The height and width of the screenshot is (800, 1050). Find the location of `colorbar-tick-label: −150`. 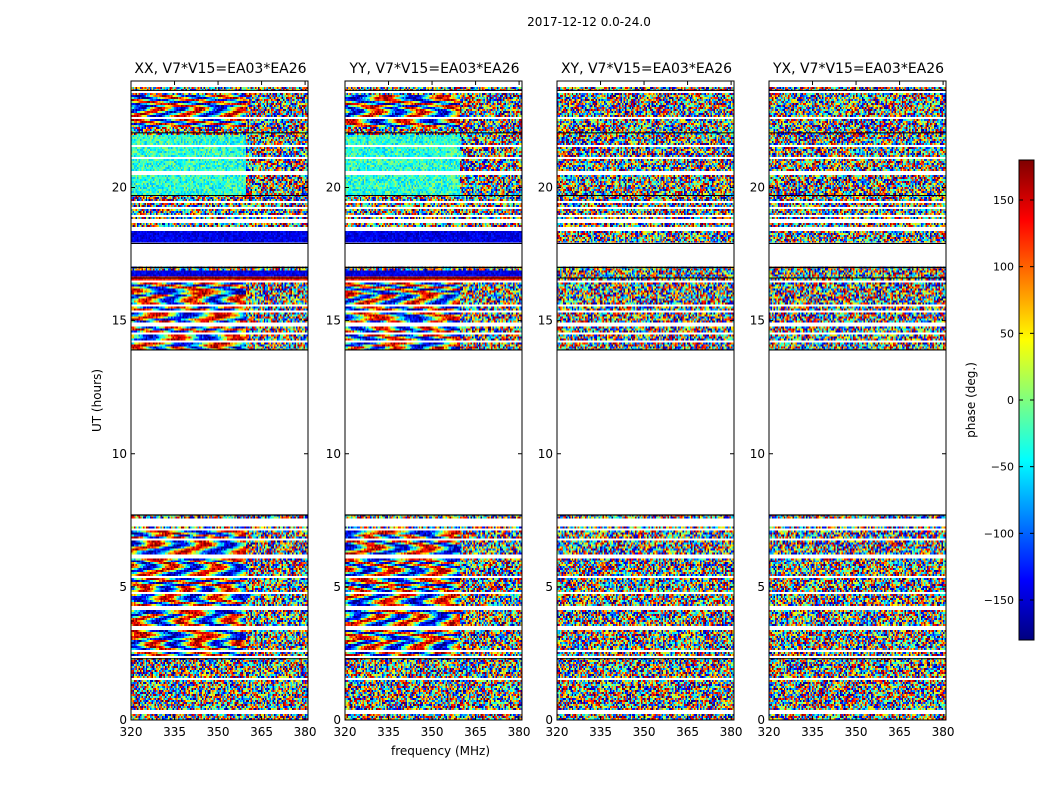

colorbar-tick-label: −150 is located at coordinates (999, 600).